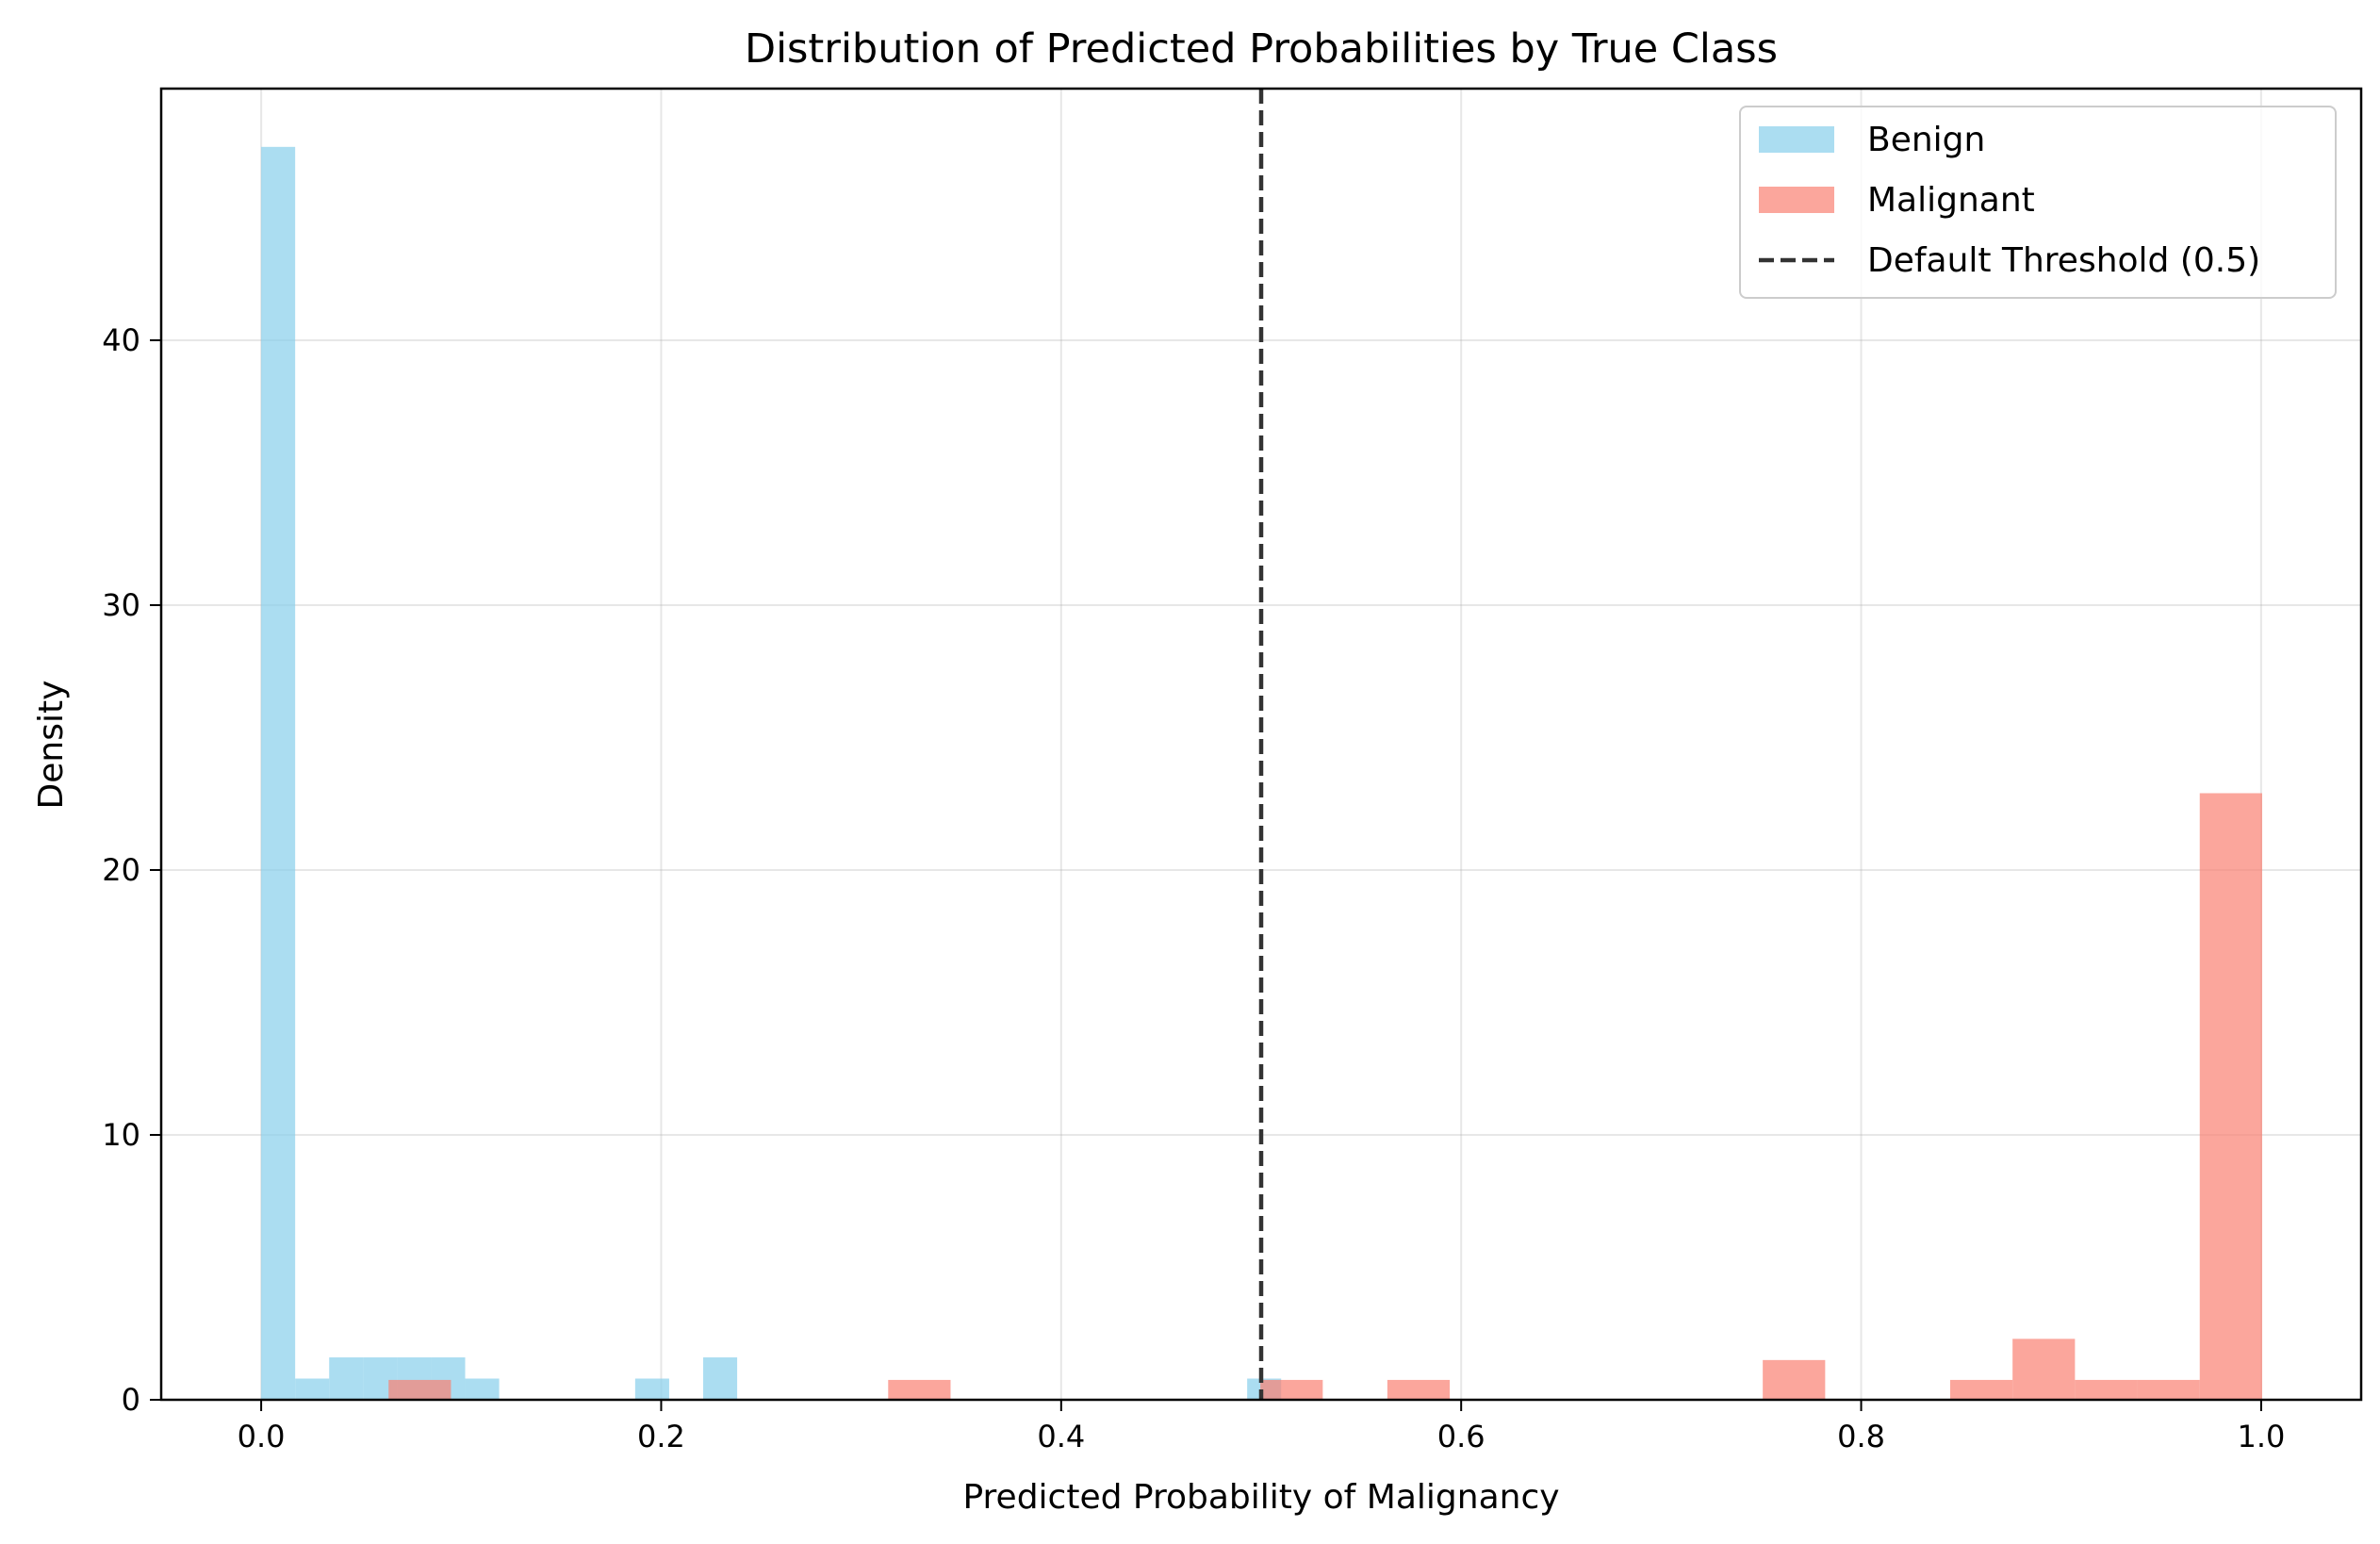 The height and width of the screenshot is (1544, 2380). Describe the element at coordinates (661, 1436) in the screenshot. I see `x-tick-label-1: 0.2` at that location.